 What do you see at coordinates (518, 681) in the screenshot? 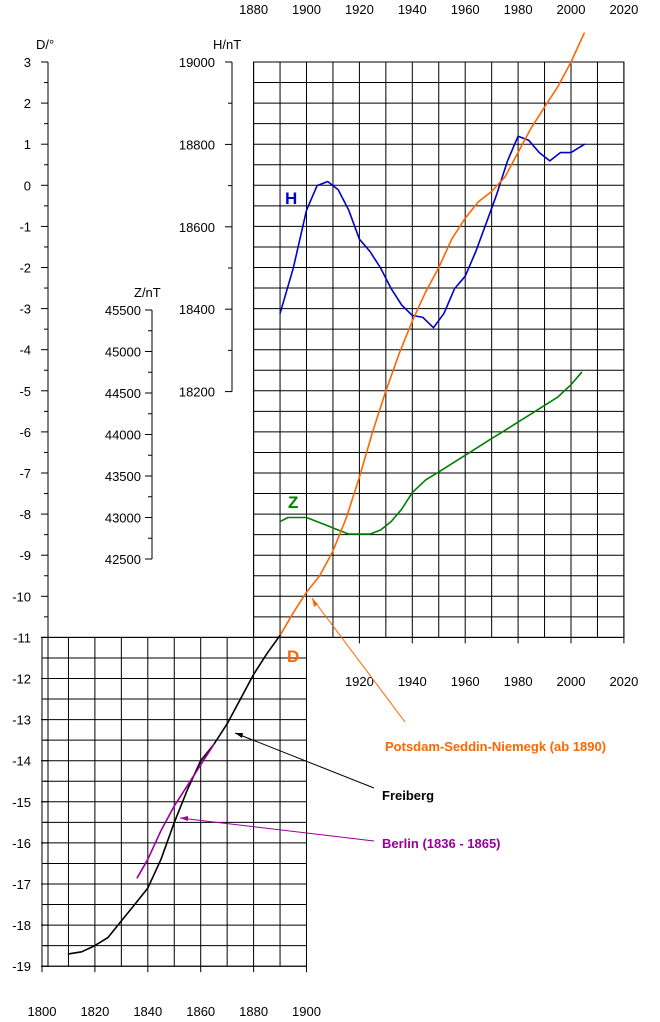
I see `x-mid-tick-label: 1980` at bounding box center [518, 681].